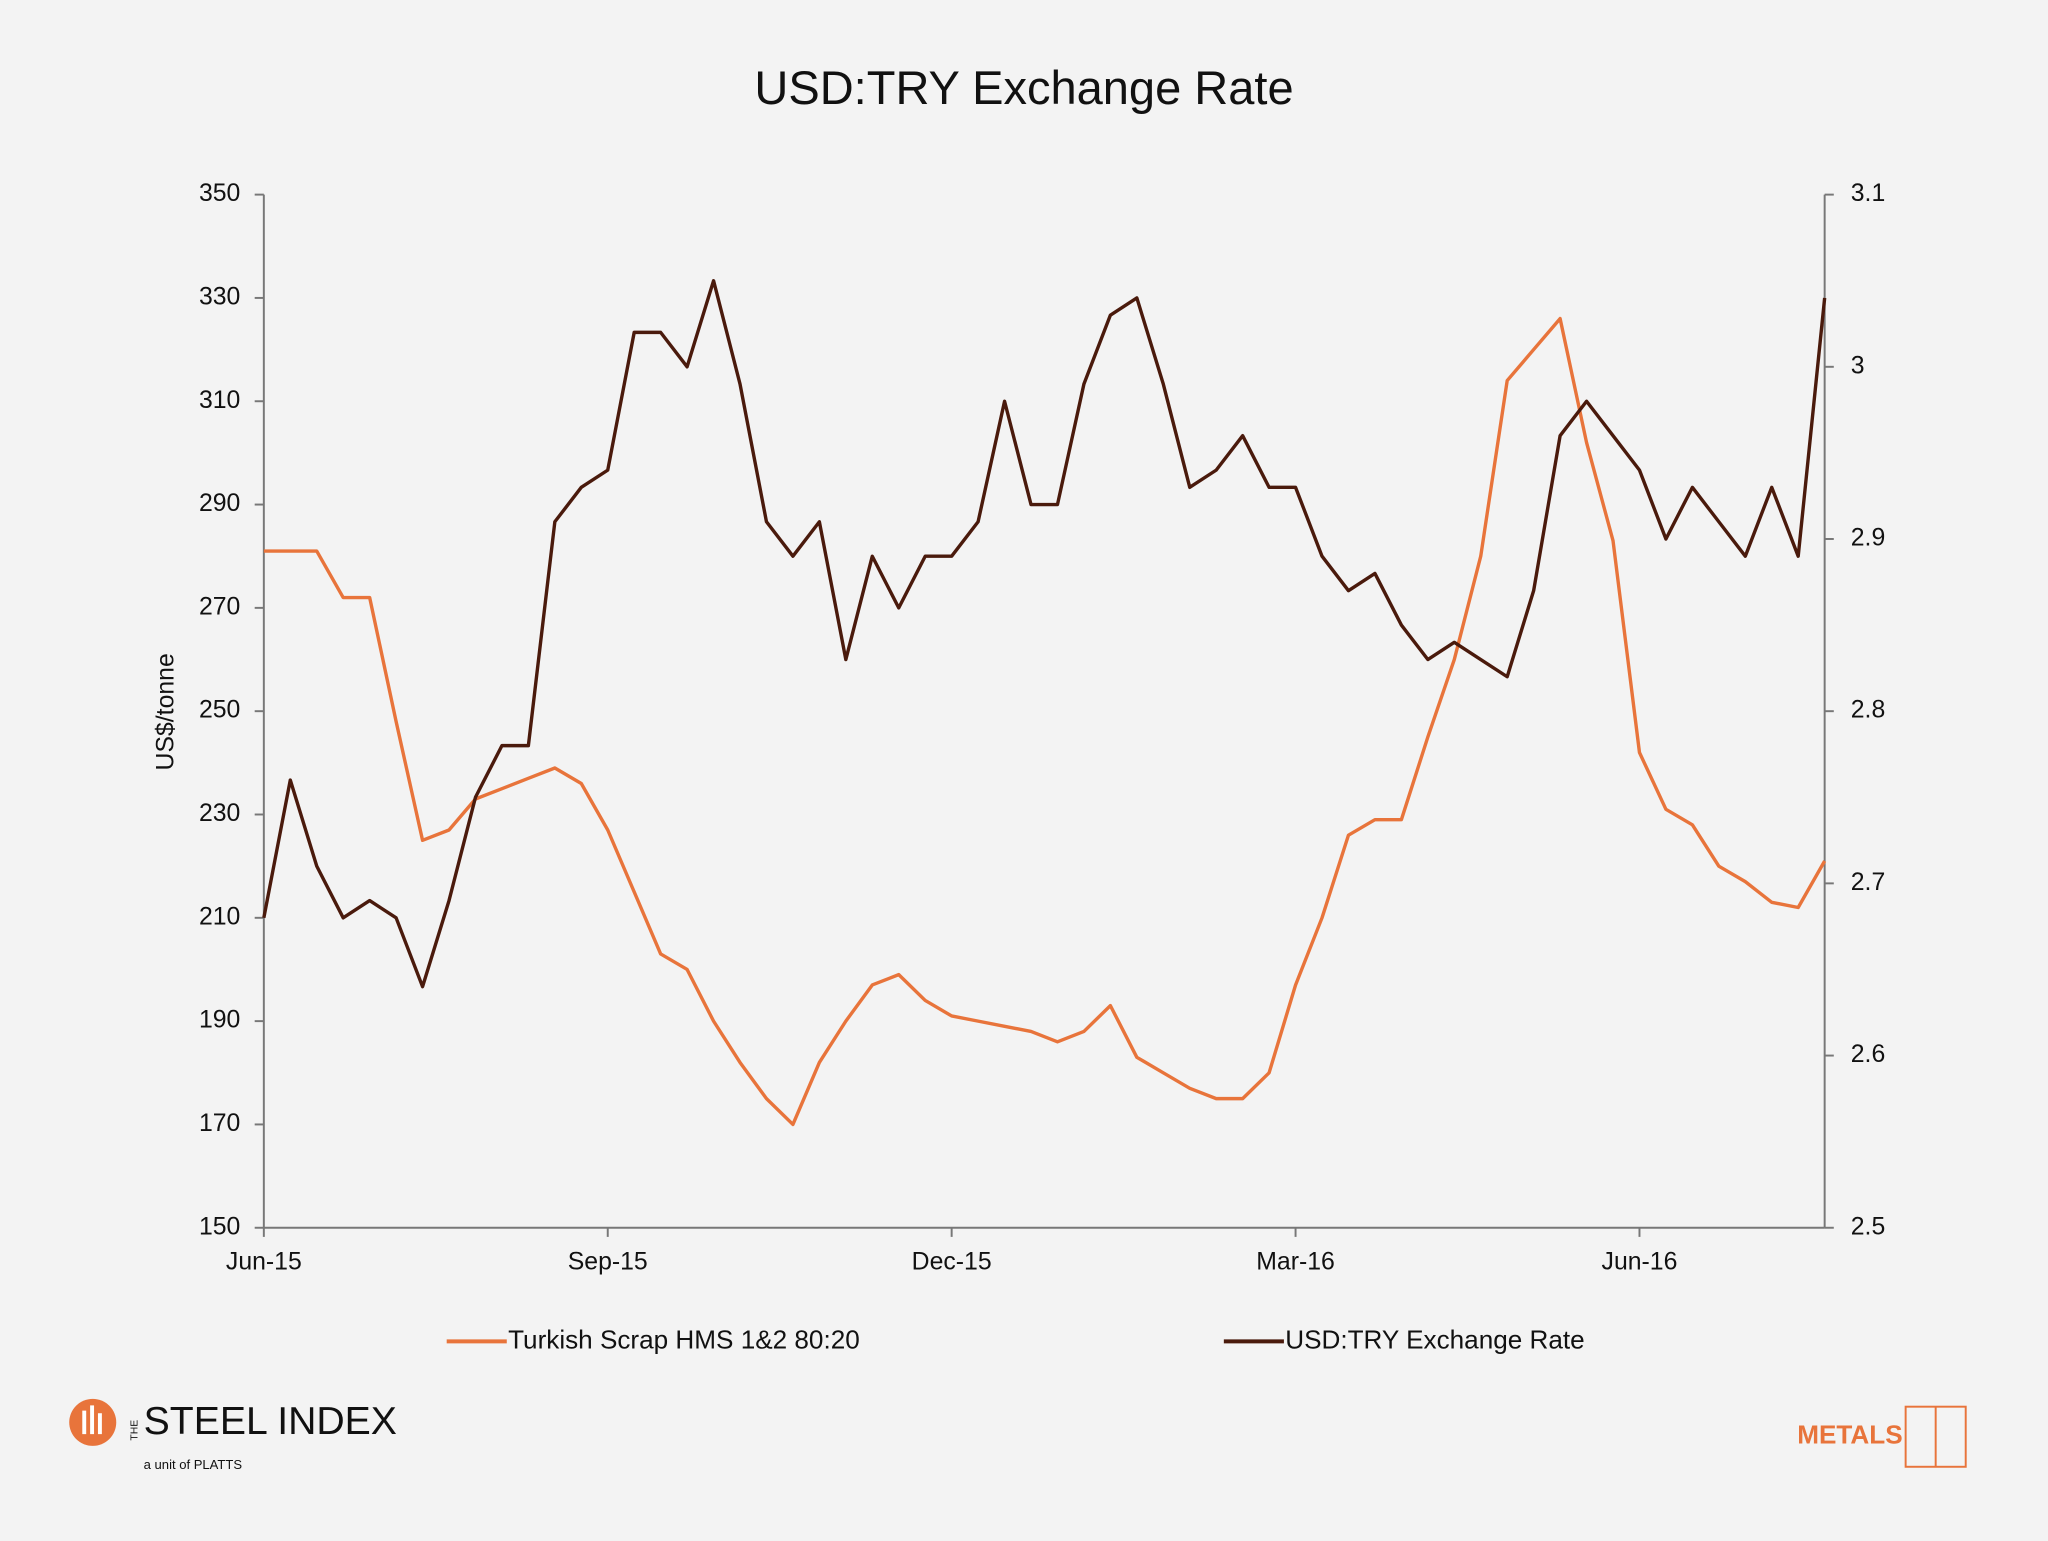 This screenshot has height=1541, width=2048. Describe the element at coordinates (1849, 1435) in the screenshot. I see `metals-text: METALS` at that location.